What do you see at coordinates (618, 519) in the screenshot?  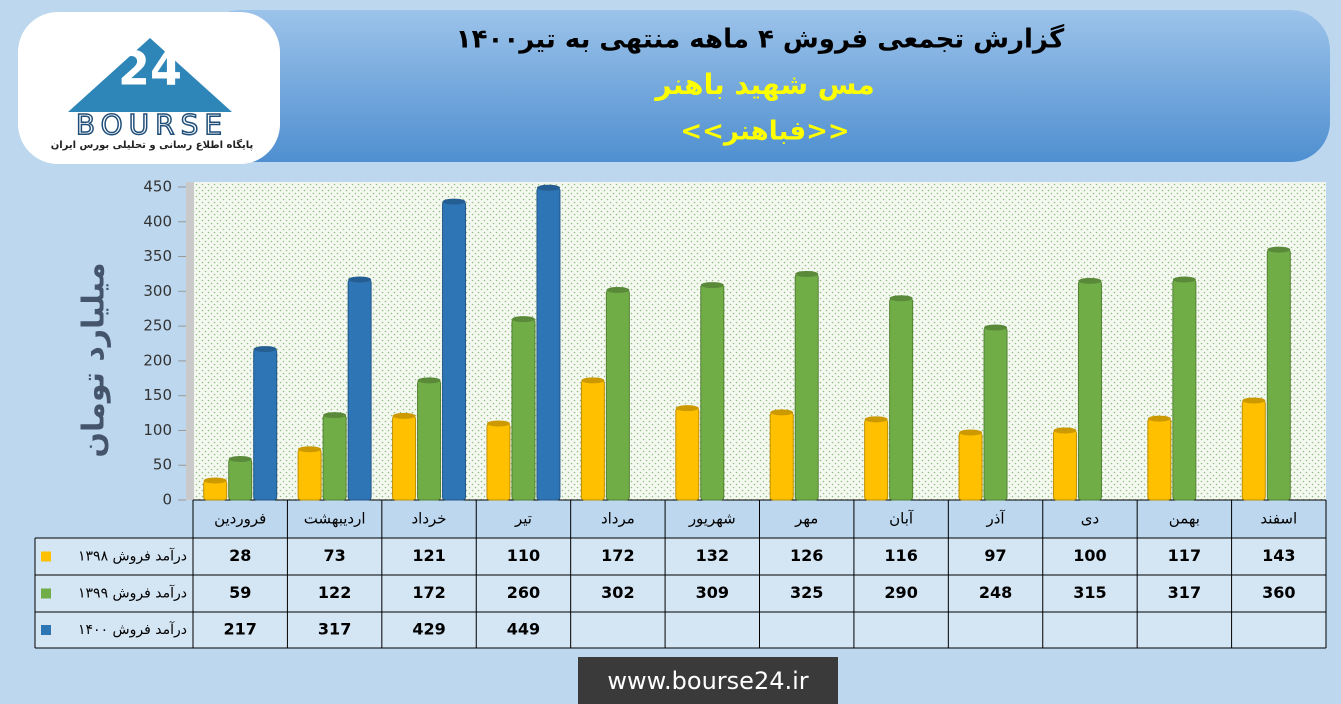 I see `x-tick-label: مرداد` at bounding box center [618, 519].